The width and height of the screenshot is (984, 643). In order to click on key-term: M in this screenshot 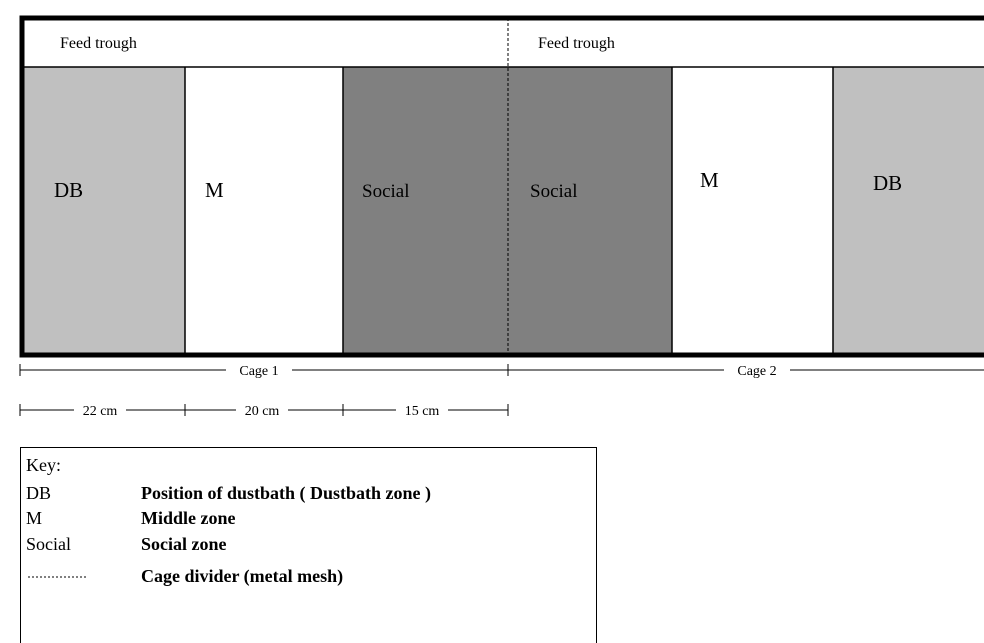, I will do `click(34, 518)`.